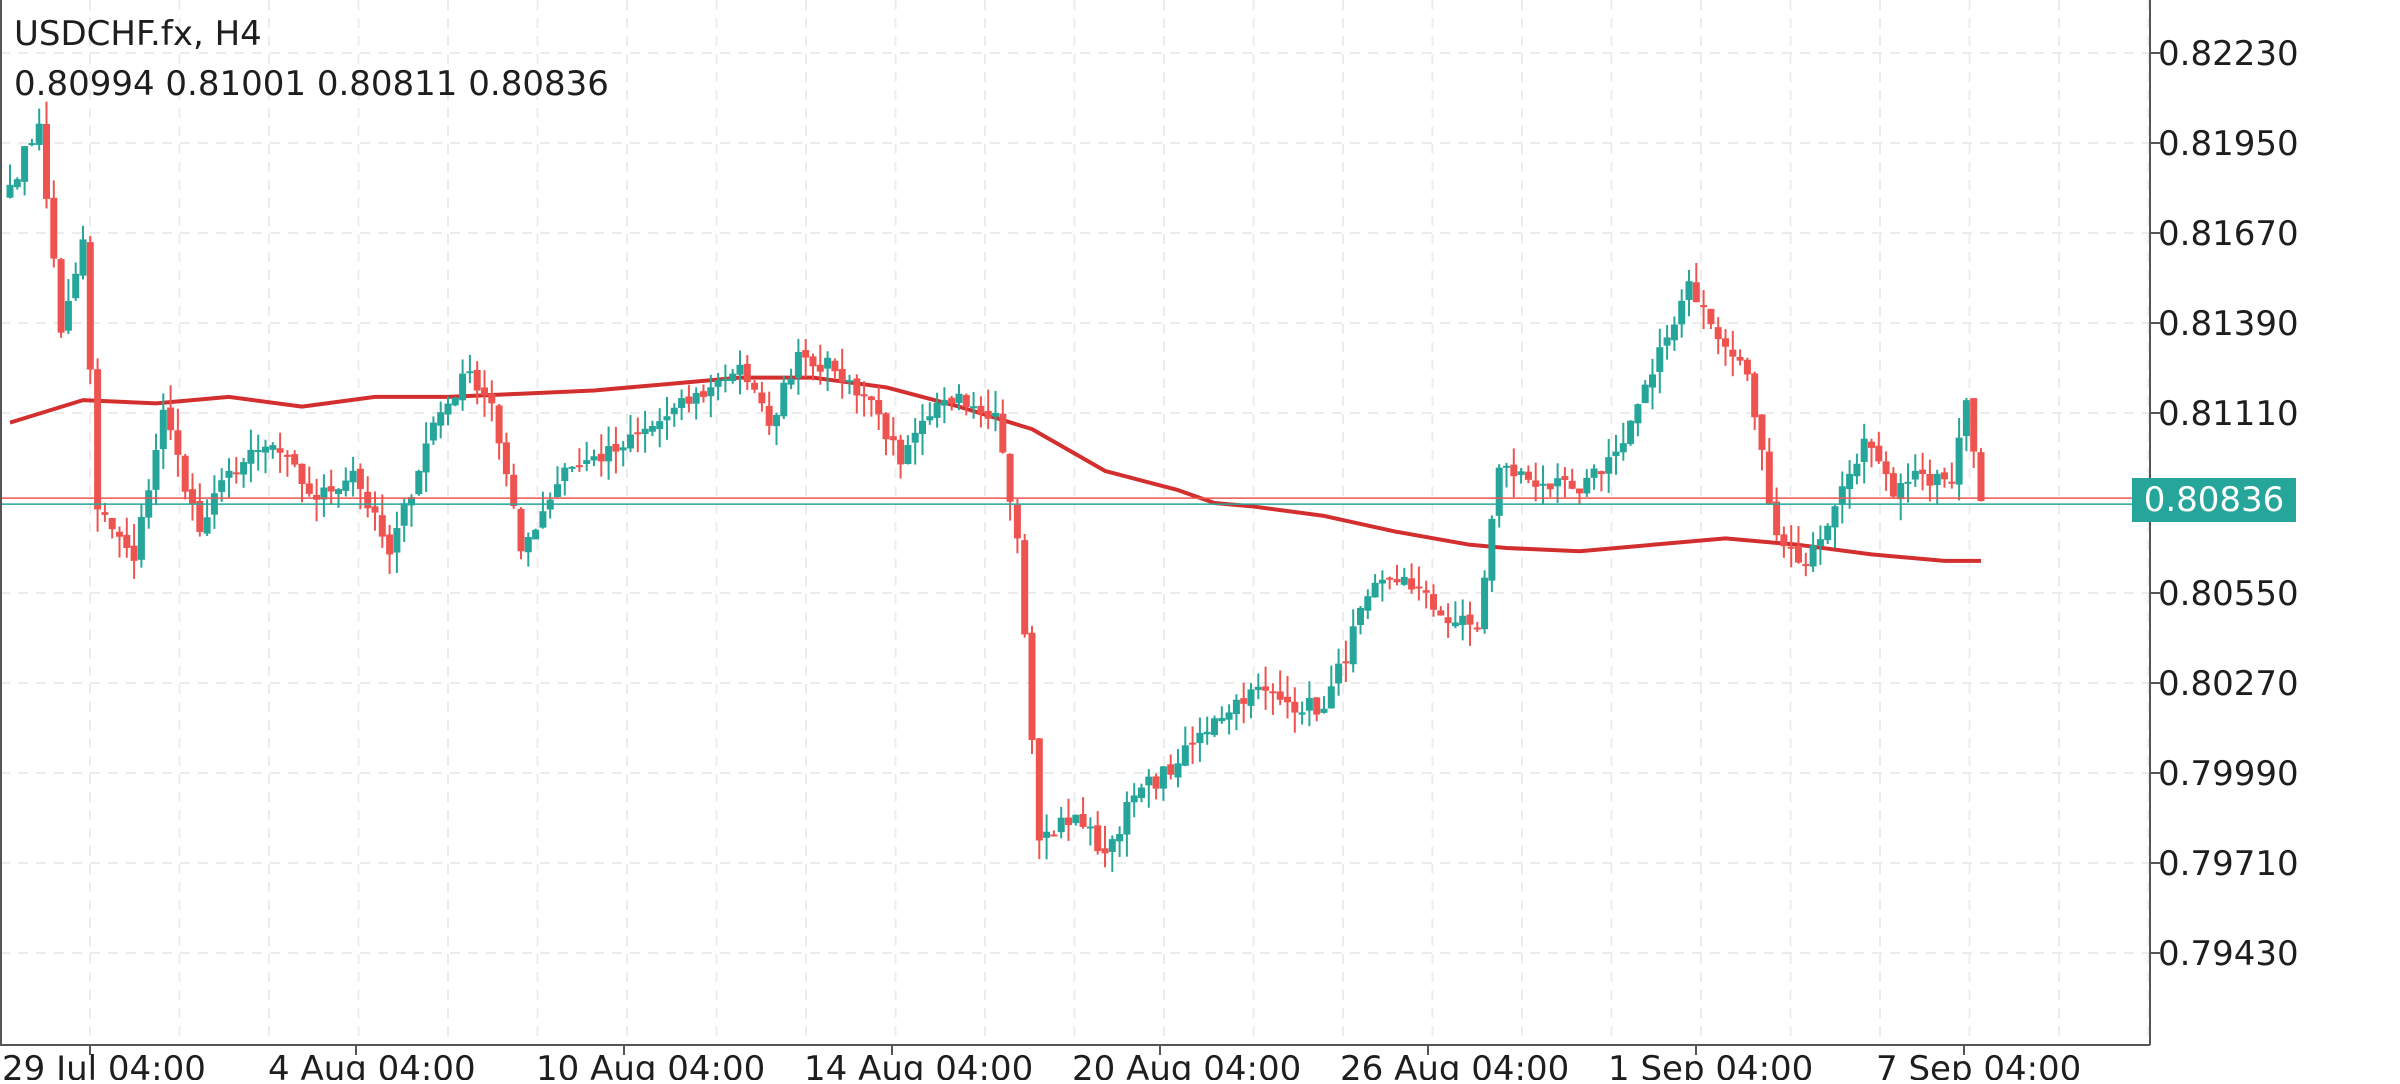 The image size is (2400, 1084). Describe the element at coordinates (1075, 501) in the screenshot. I see `last-price-lines` at that location.